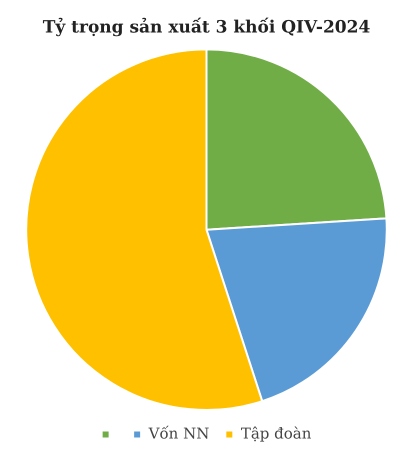  Describe the element at coordinates (179, 433) in the screenshot. I see `legend-label: Vốn NN` at that location.